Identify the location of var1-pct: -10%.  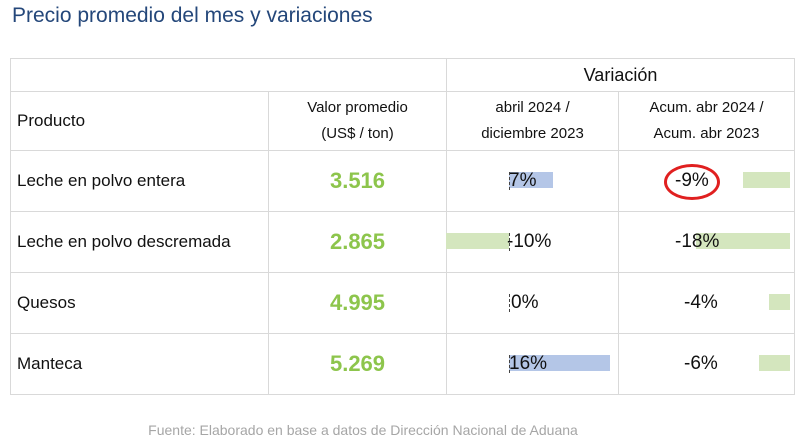
(529, 241).